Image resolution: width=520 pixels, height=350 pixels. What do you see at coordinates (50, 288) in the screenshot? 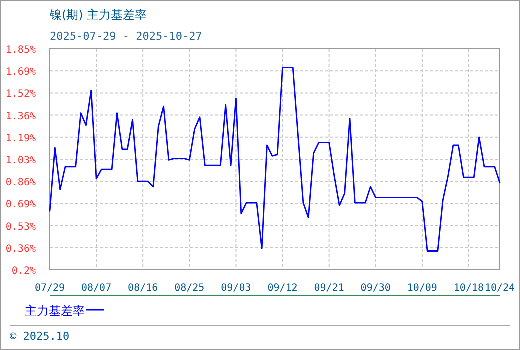
I see `x-tick-label: 07/29` at bounding box center [50, 288].